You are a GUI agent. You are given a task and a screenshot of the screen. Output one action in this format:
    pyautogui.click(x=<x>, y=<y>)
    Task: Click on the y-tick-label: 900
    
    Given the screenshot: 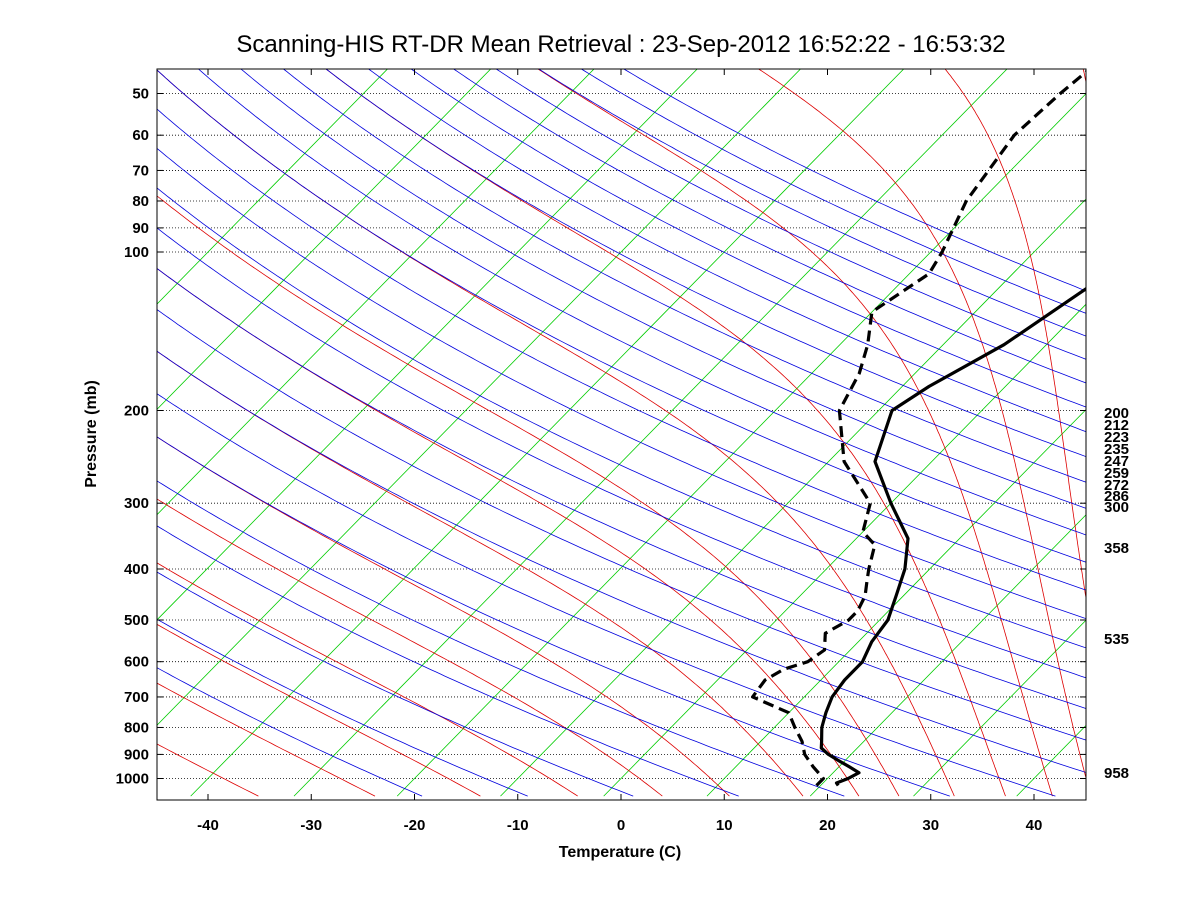 What is the action you would take?
    pyautogui.click(x=136, y=754)
    